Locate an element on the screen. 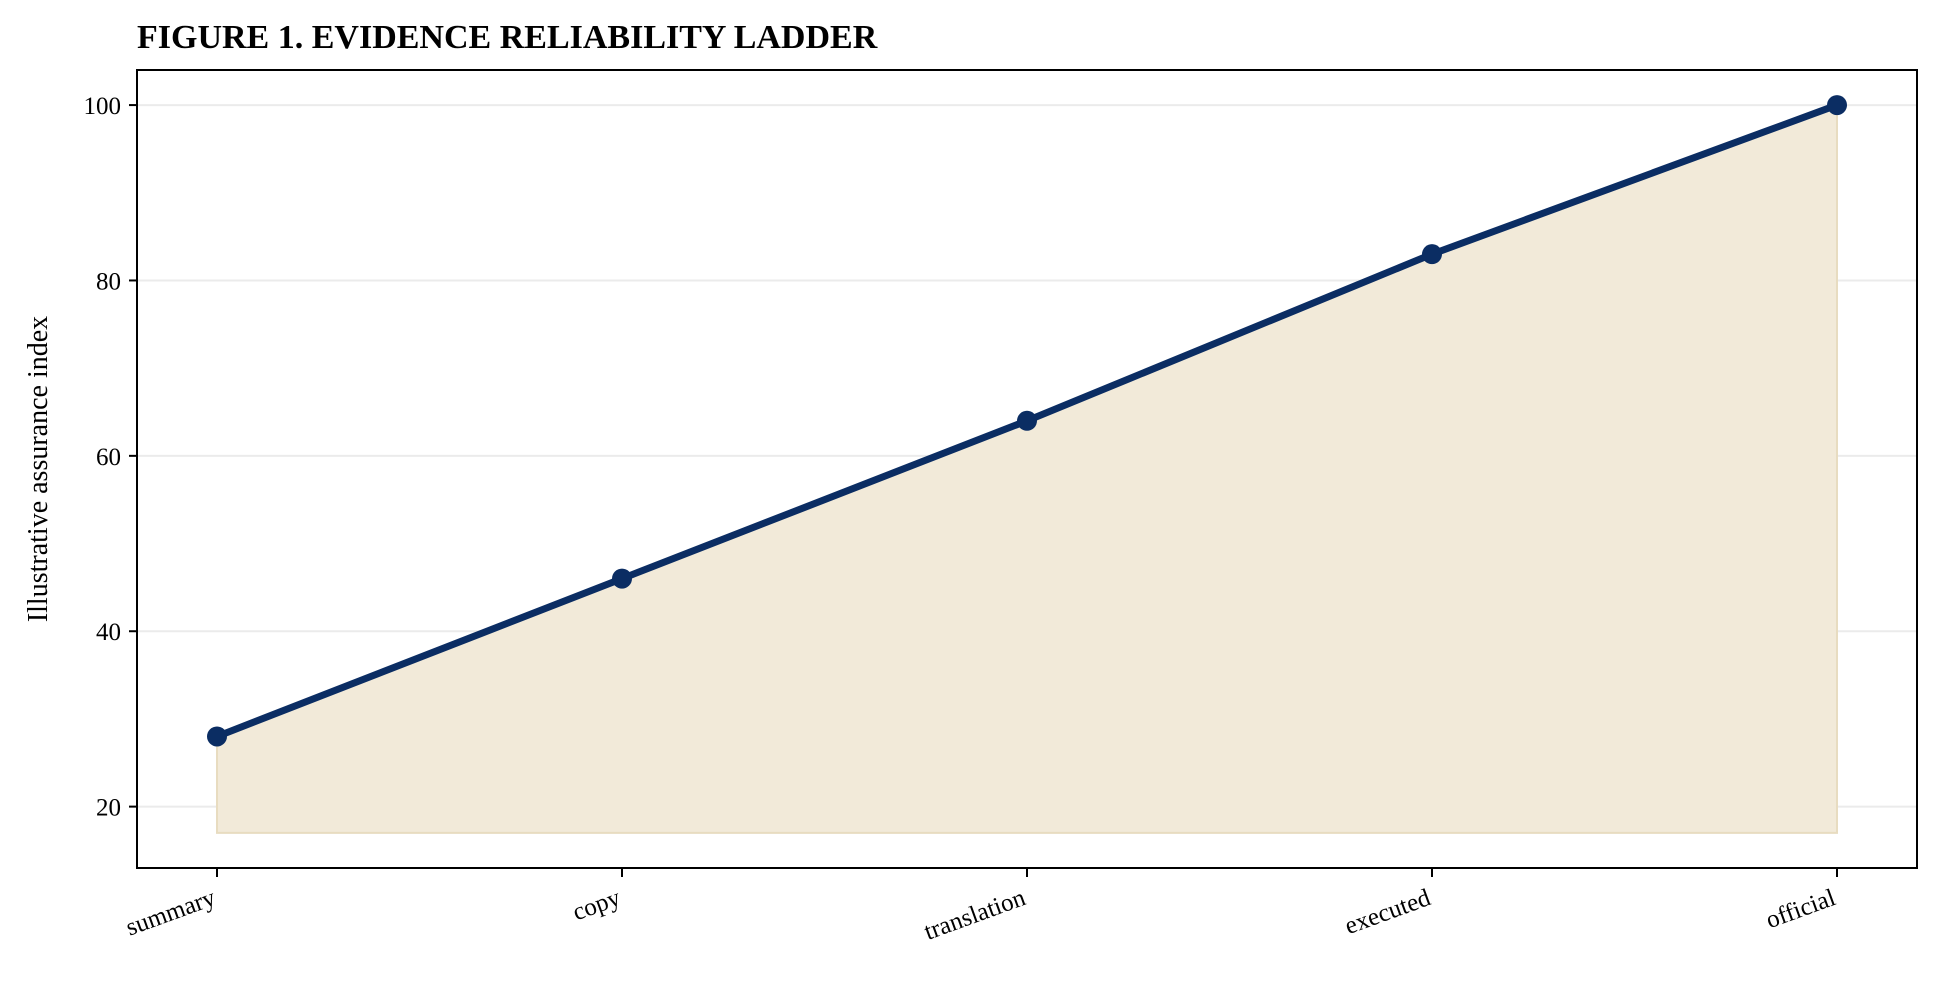 This screenshot has width=1939, height=983. x-tick-label-summary: summary is located at coordinates (170, 912).